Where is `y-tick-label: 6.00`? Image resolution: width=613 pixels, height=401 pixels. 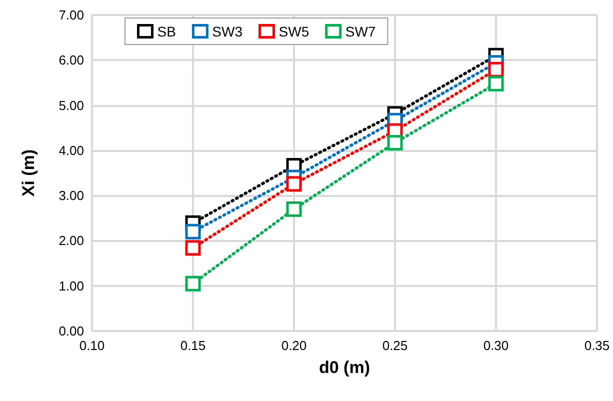
y-tick-label: 6.00 is located at coordinates (71, 60).